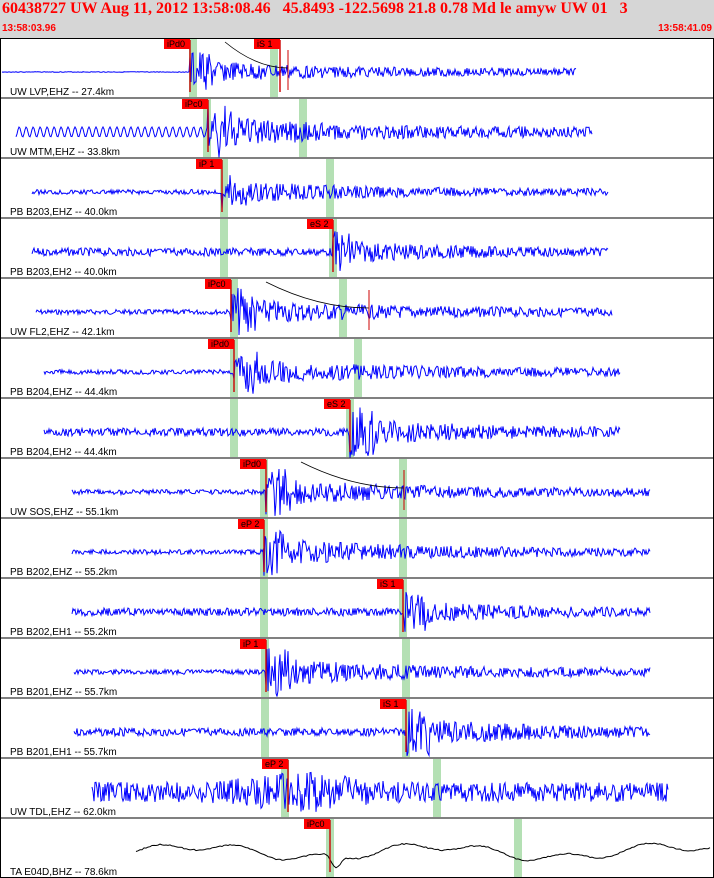 The width and height of the screenshot is (714, 878). What do you see at coordinates (62, 92) in the screenshot?
I see `station-label: UW LVP,EHZ -- 27.4km` at bounding box center [62, 92].